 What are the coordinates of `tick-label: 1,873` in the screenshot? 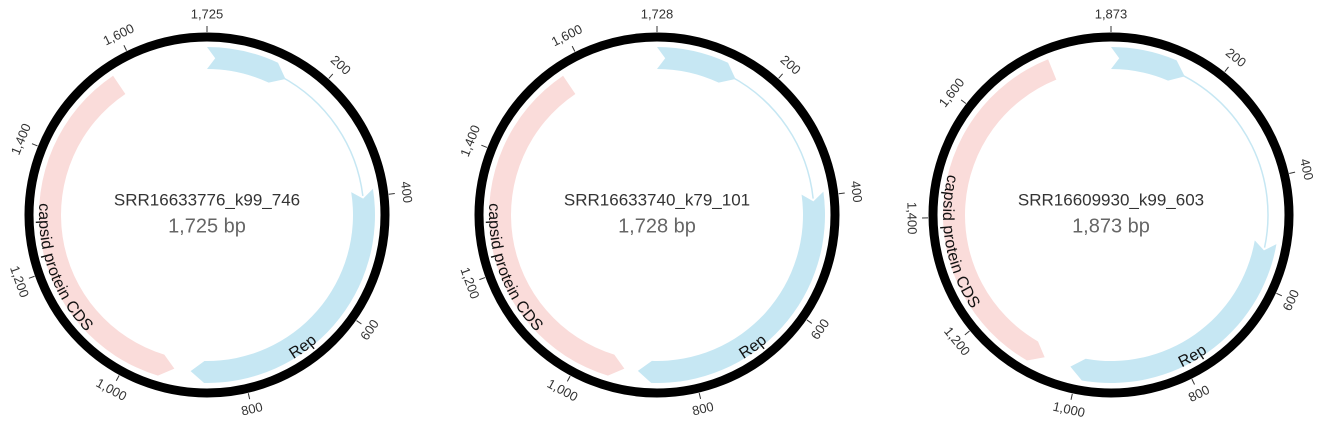 It's located at (1111, 13).